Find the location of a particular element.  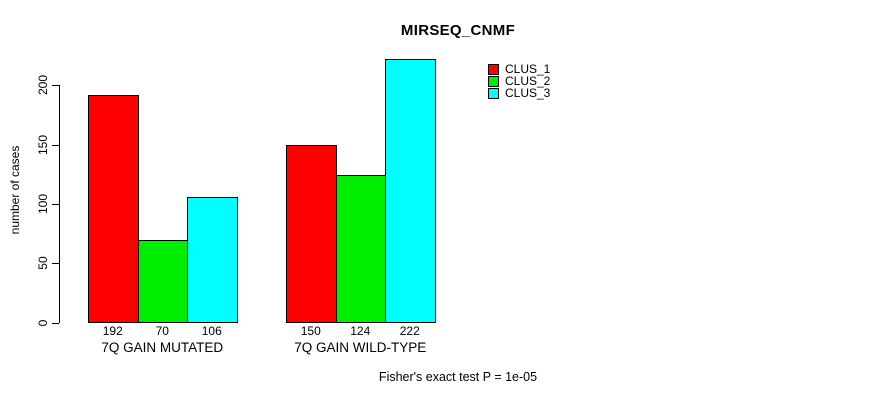

y-axis-line is located at coordinates (59, 204).